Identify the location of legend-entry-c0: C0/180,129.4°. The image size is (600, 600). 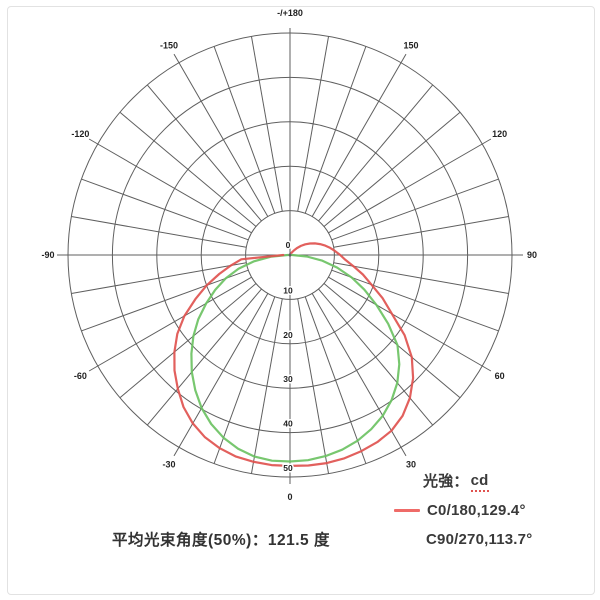
(462, 510).